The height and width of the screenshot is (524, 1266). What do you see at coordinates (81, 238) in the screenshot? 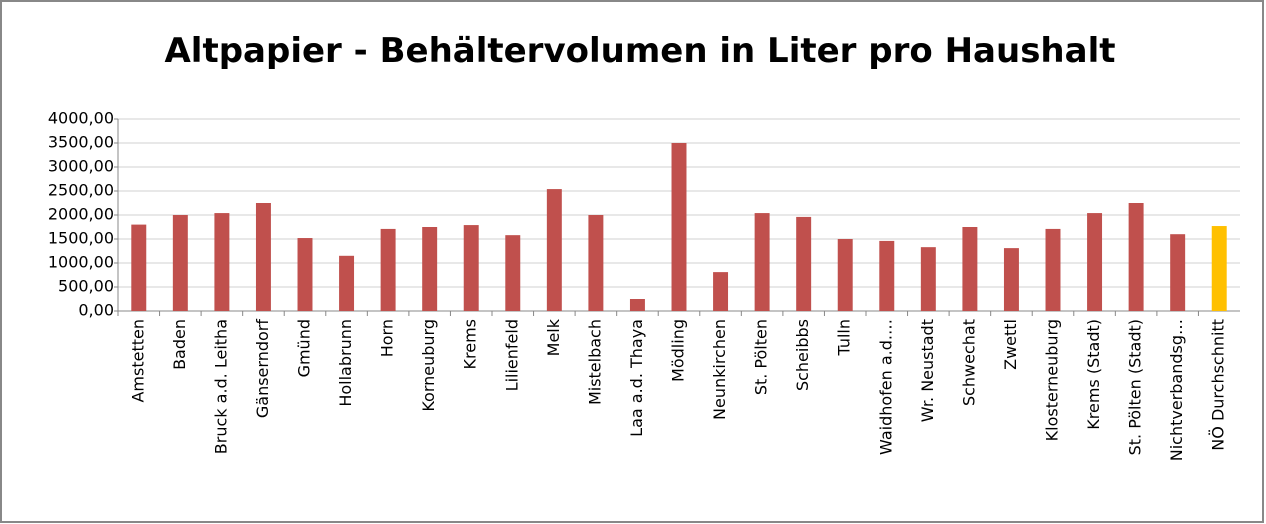
I see `y-tick-label: 1500,00` at bounding box center [81, 238].